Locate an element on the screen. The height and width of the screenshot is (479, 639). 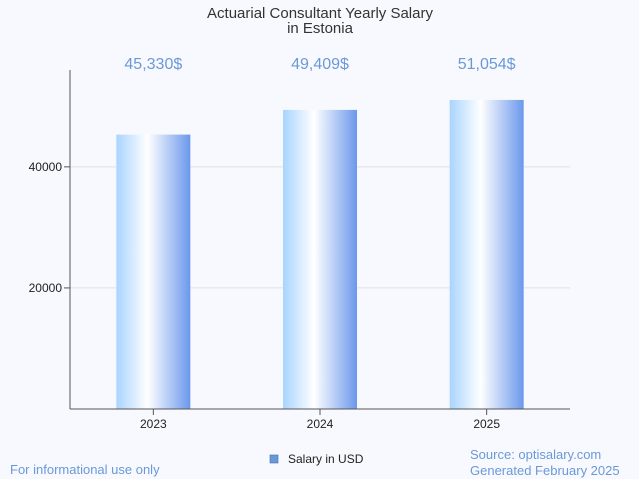
legend-swatch is located at coordinates (274, 459).